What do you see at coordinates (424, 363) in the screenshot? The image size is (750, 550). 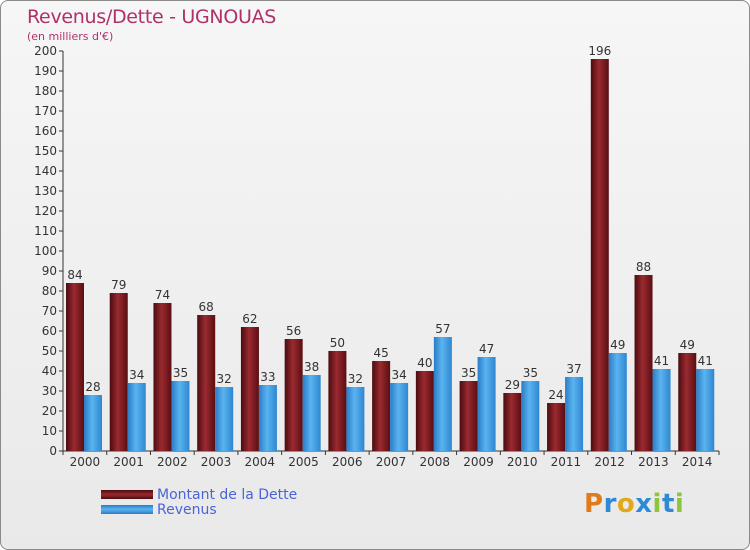 I see `data-label-debt: 40` at bounding box center [424, 363].